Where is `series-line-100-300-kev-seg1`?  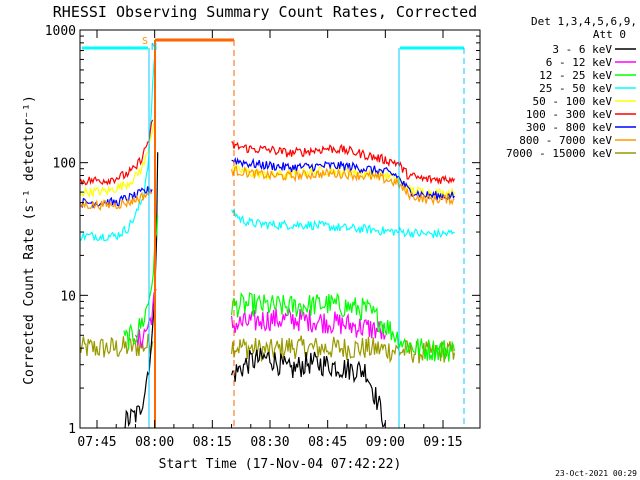 series-line-100-300-kev-seg1 is located at coordinates (343, 163).